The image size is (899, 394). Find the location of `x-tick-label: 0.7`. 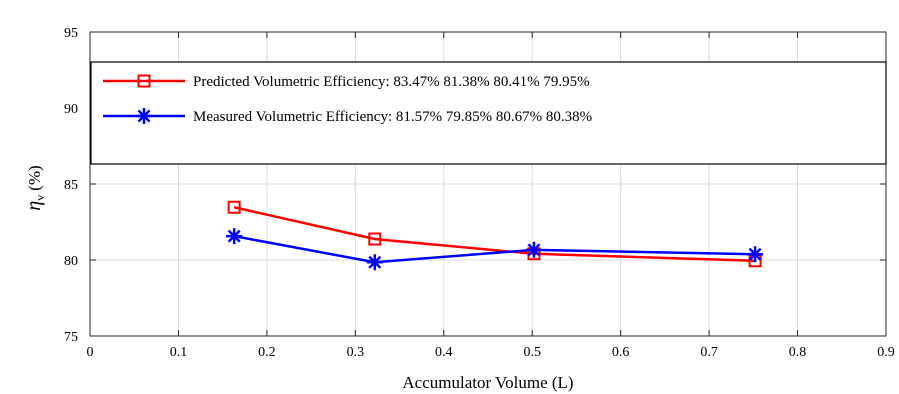

x-tick-label: 0.7 is located at coordinates (709, 352).